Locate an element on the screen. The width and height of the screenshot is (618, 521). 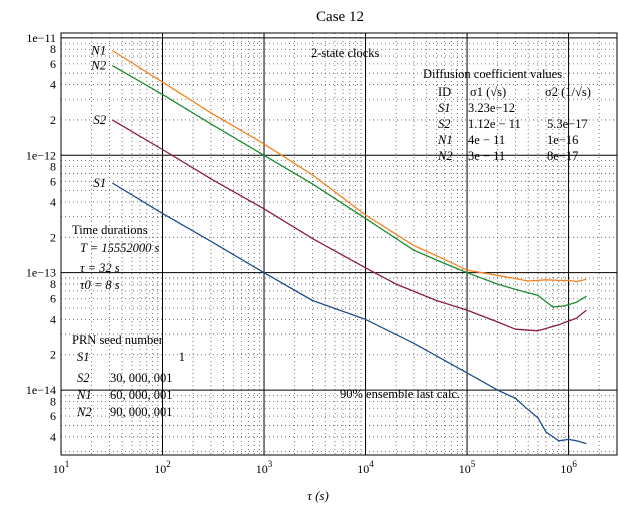
prn-row-id: N2 is located at coordinates (84, 412).